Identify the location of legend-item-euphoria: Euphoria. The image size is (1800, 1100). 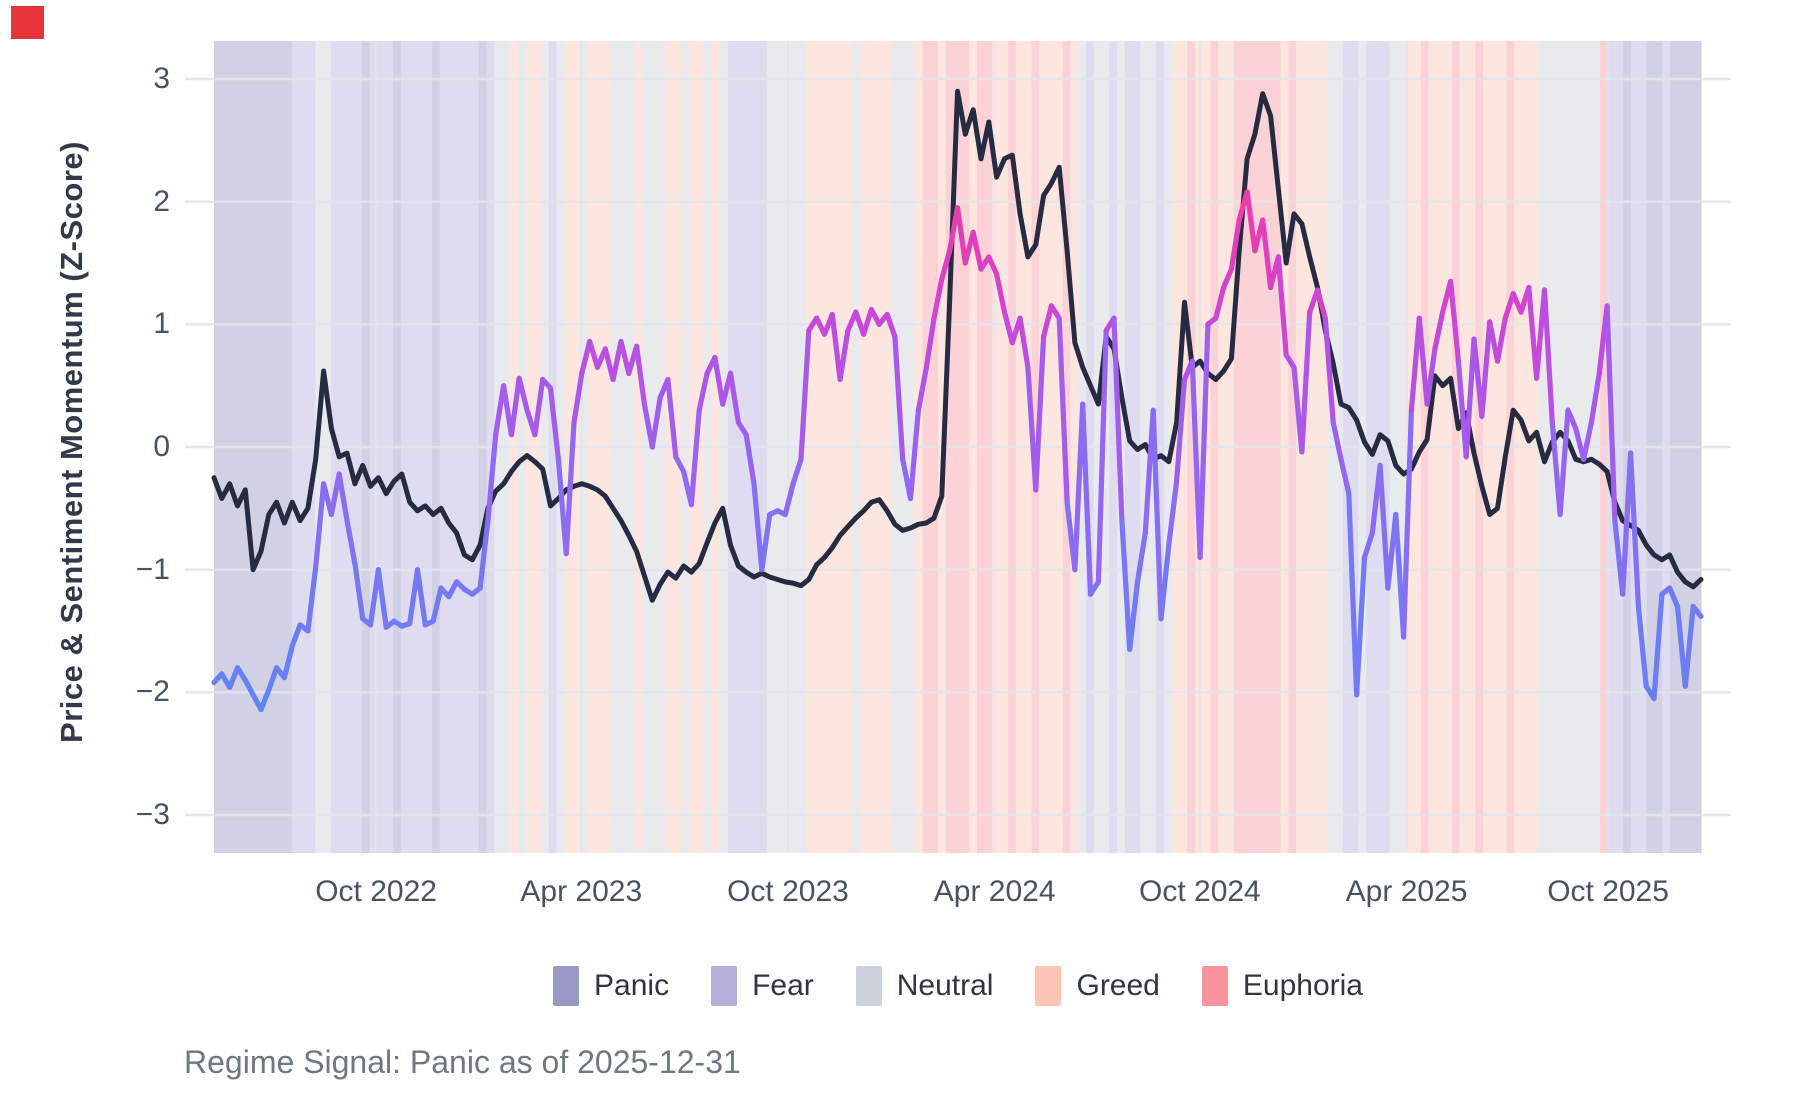
(1282, 986).